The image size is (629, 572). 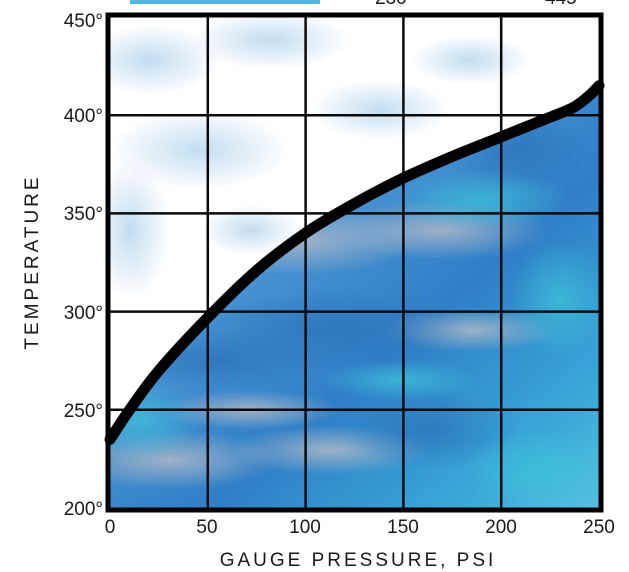 What do you see at coordinates (83, 214) in the screenshot?
I see `y-tick-label: 350°` at bounding box center [83, 214].